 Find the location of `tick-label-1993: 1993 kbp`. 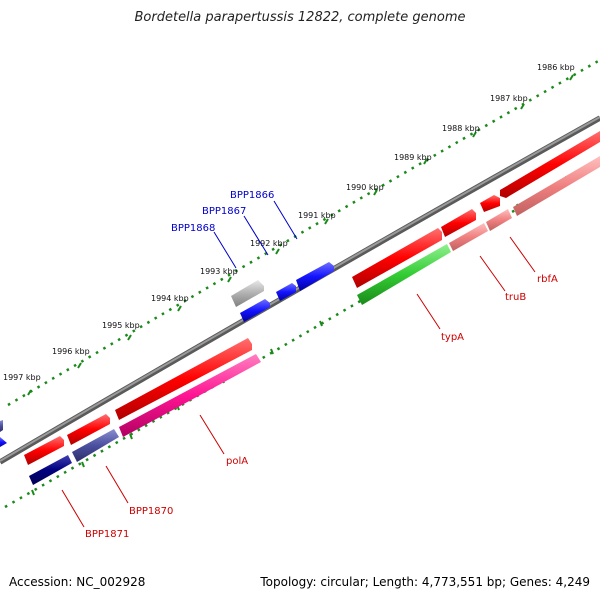

tick-label-1993: 1993 kbp is located at coordinates (219, 271).